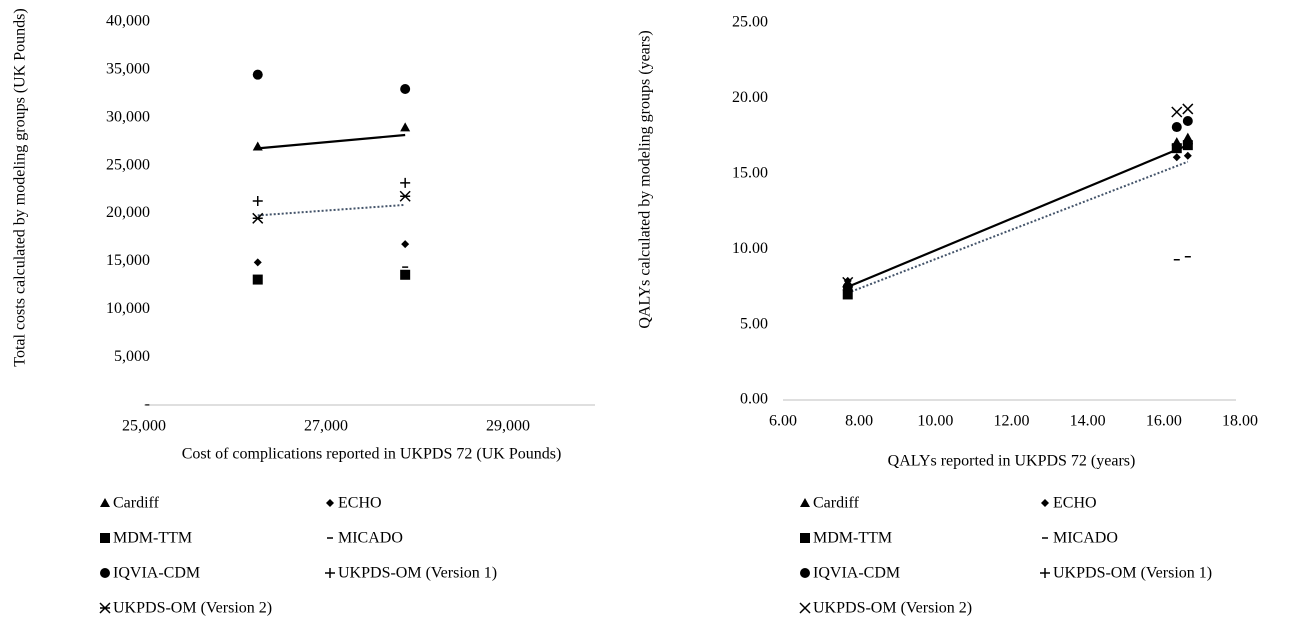 This screenshot has width=1294, height=617. I want to click on x-tick-label: 6.00, so click(783, 421).